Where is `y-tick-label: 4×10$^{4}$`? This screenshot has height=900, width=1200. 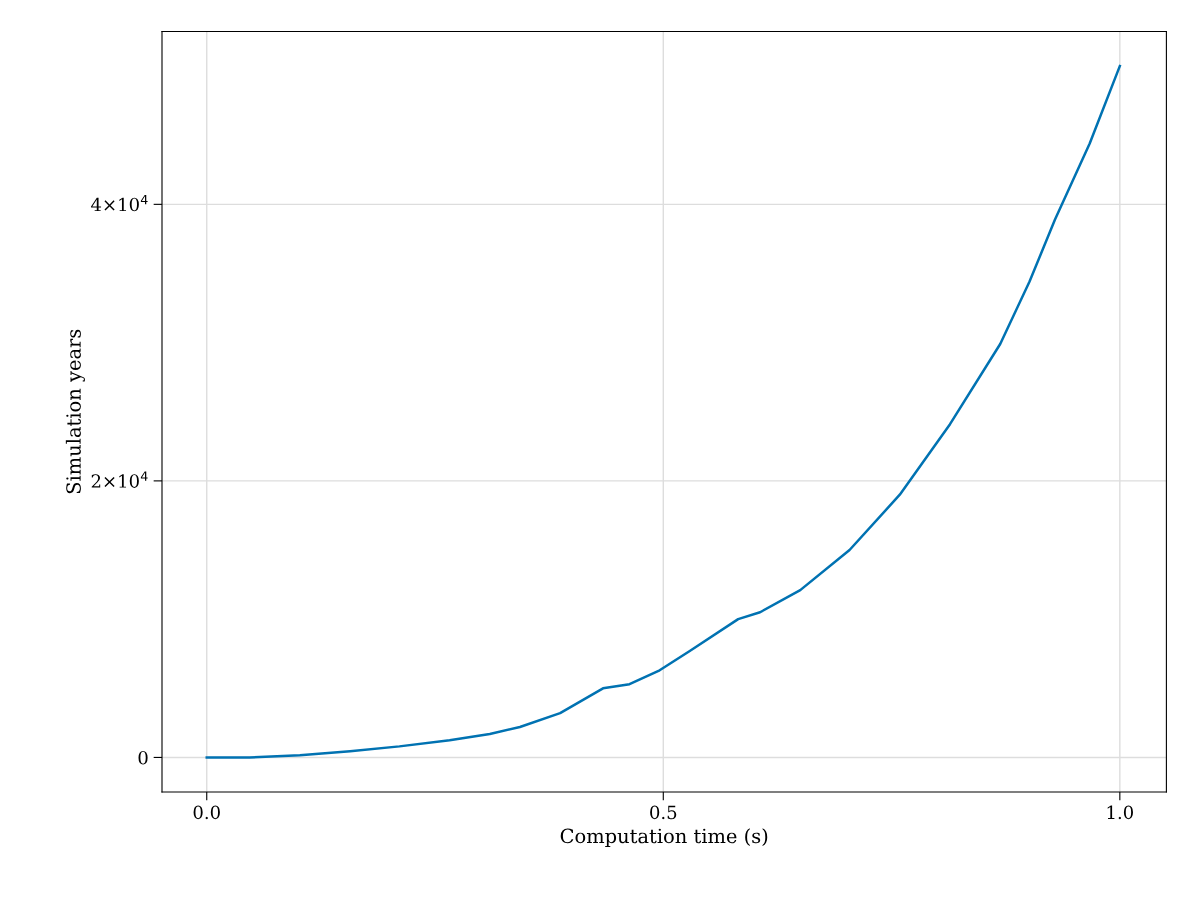 y-tick-label: 4×10$^{4}$ is located at coordinates (119, 203).